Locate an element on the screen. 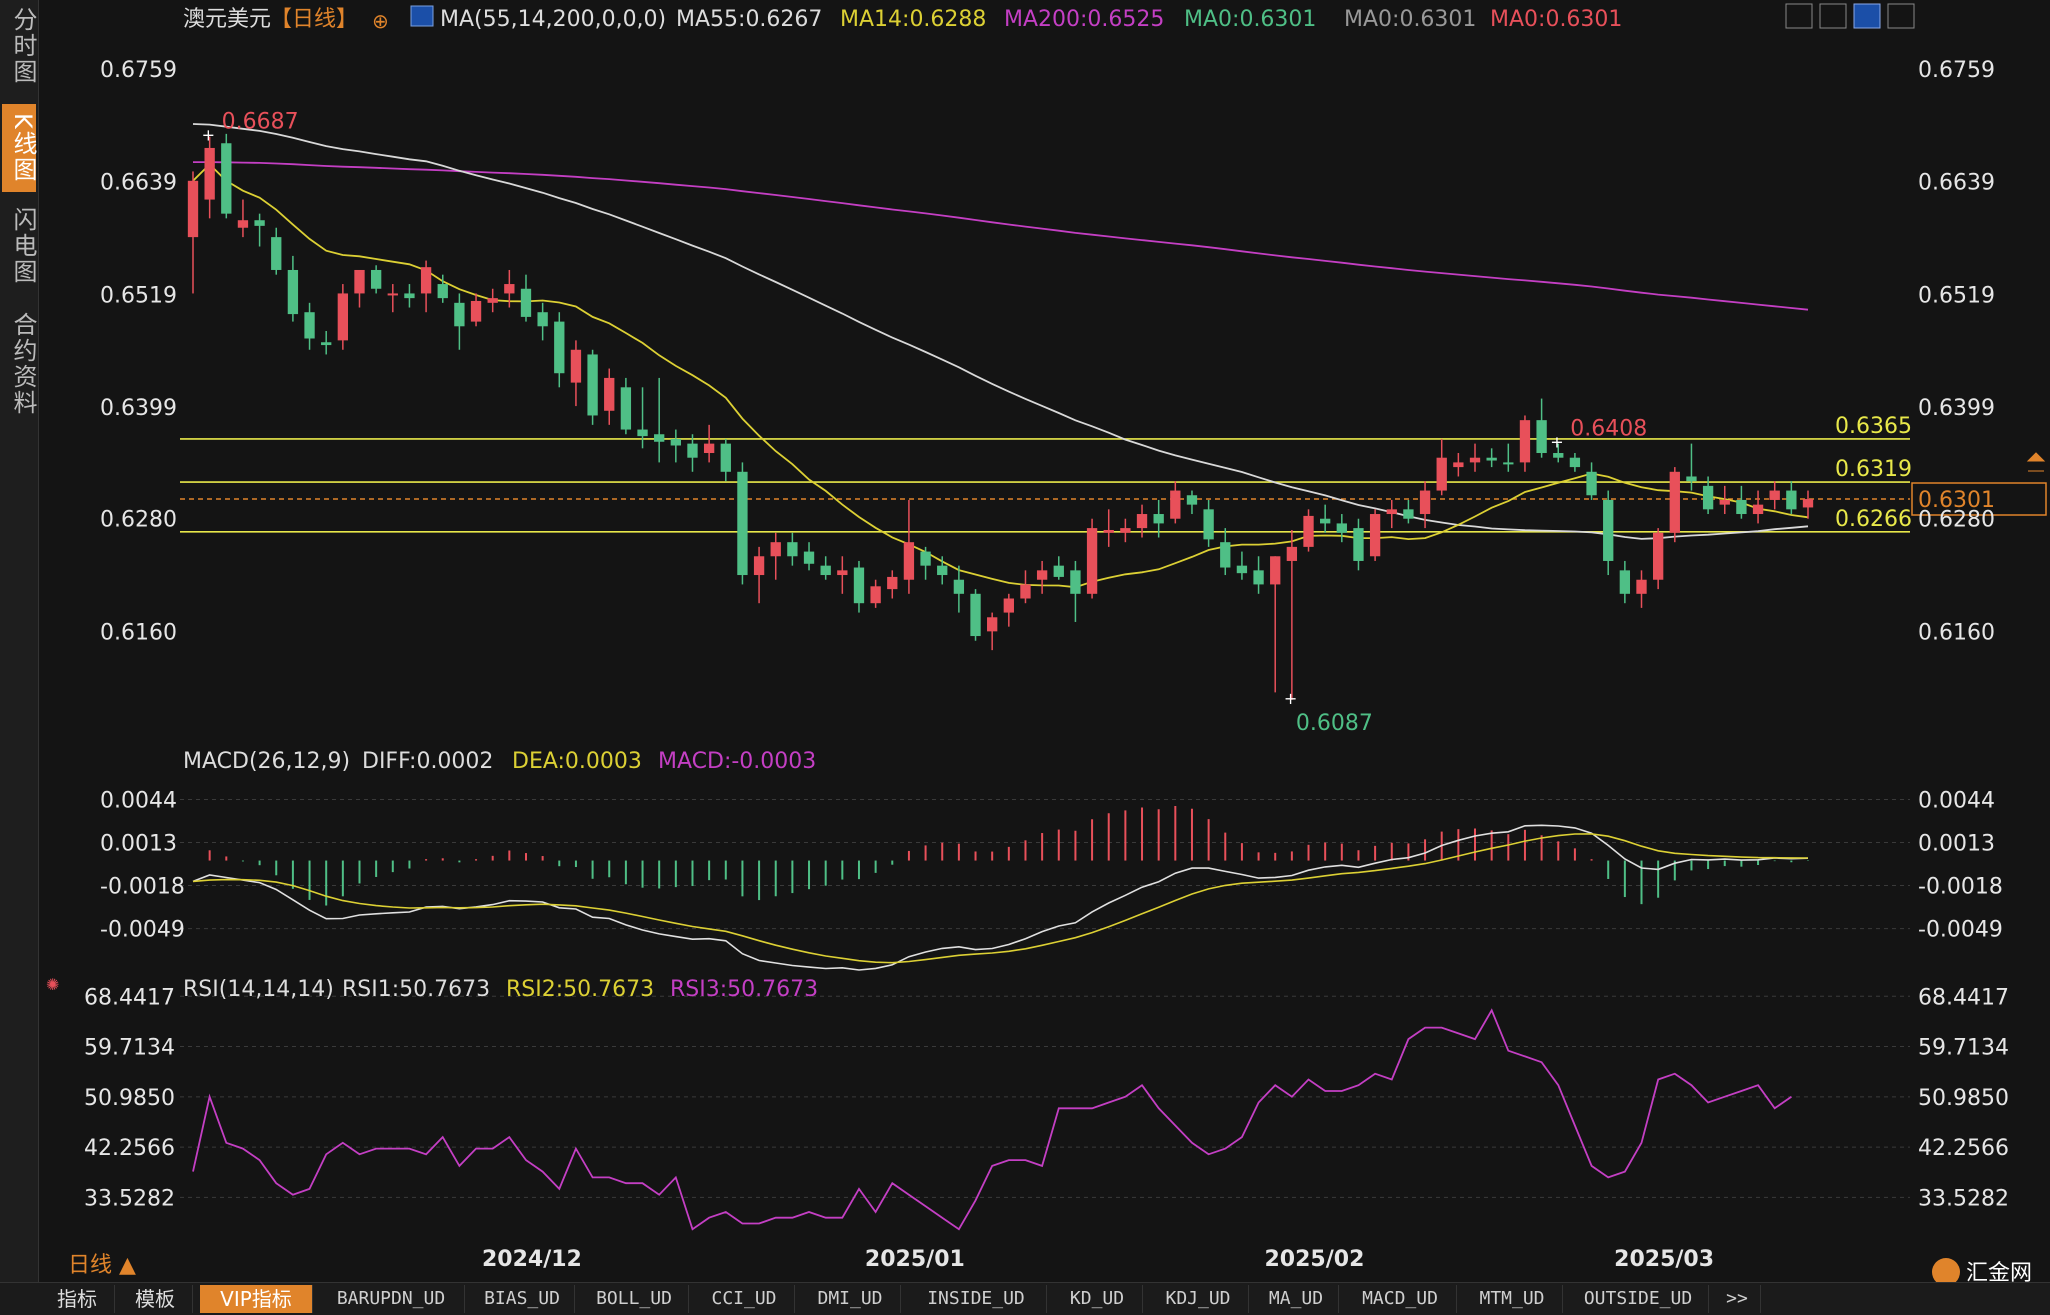 The image size is (2050, 1315). scroll-up-icon is located at coordinates (2036, 462).